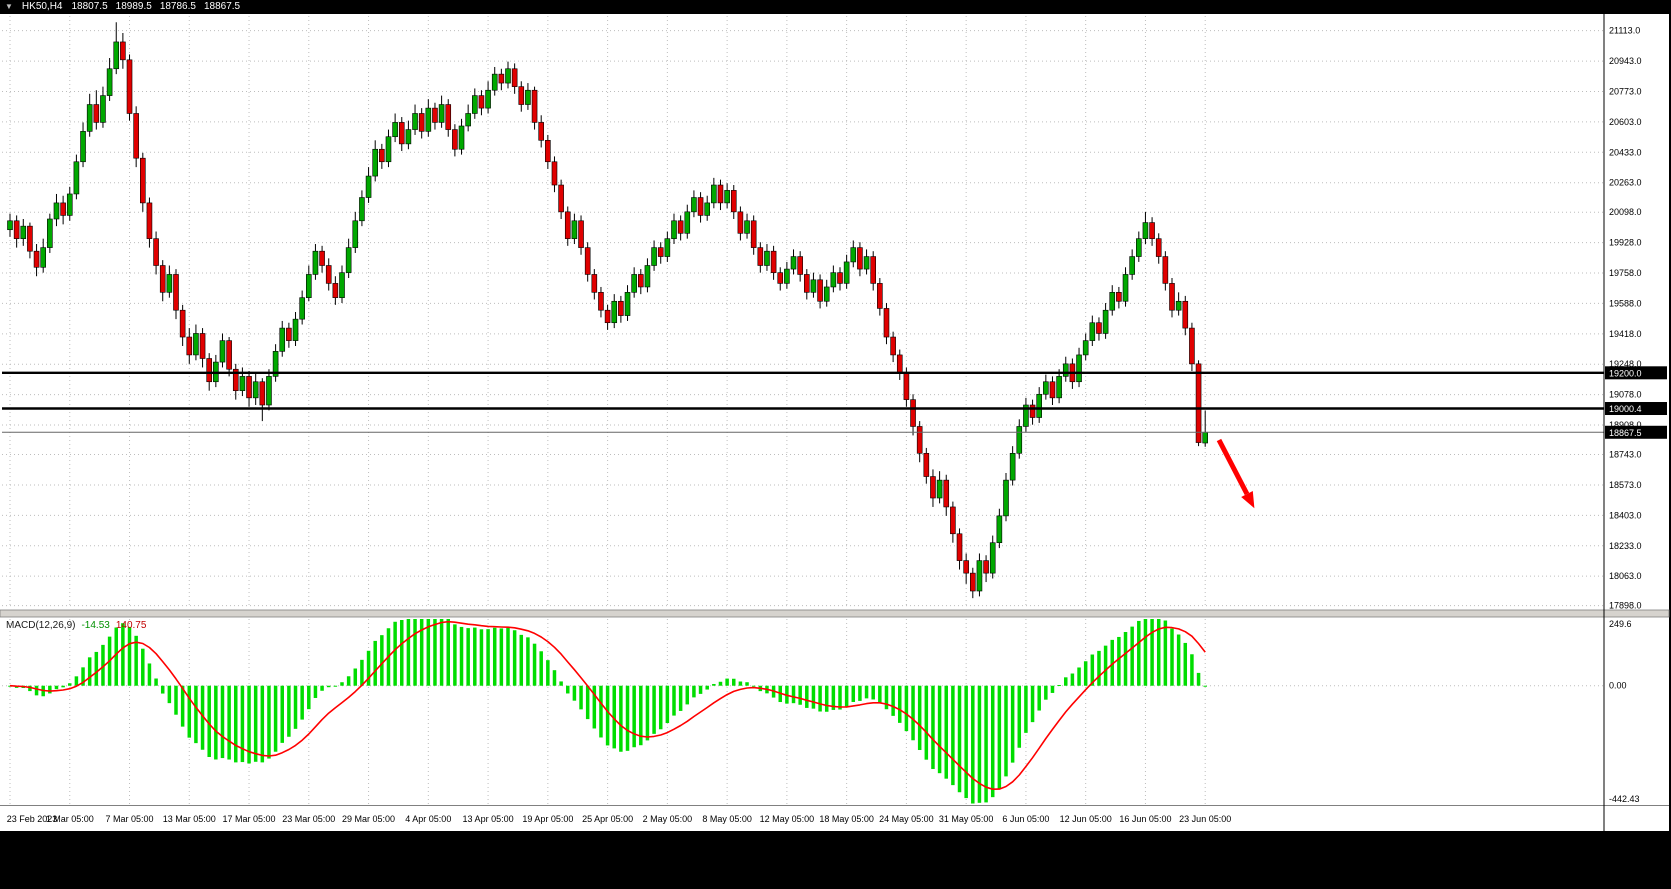  Describe the element at coordinates (1235, 473) in the screenshot. I see `trend-arrow` at that location.